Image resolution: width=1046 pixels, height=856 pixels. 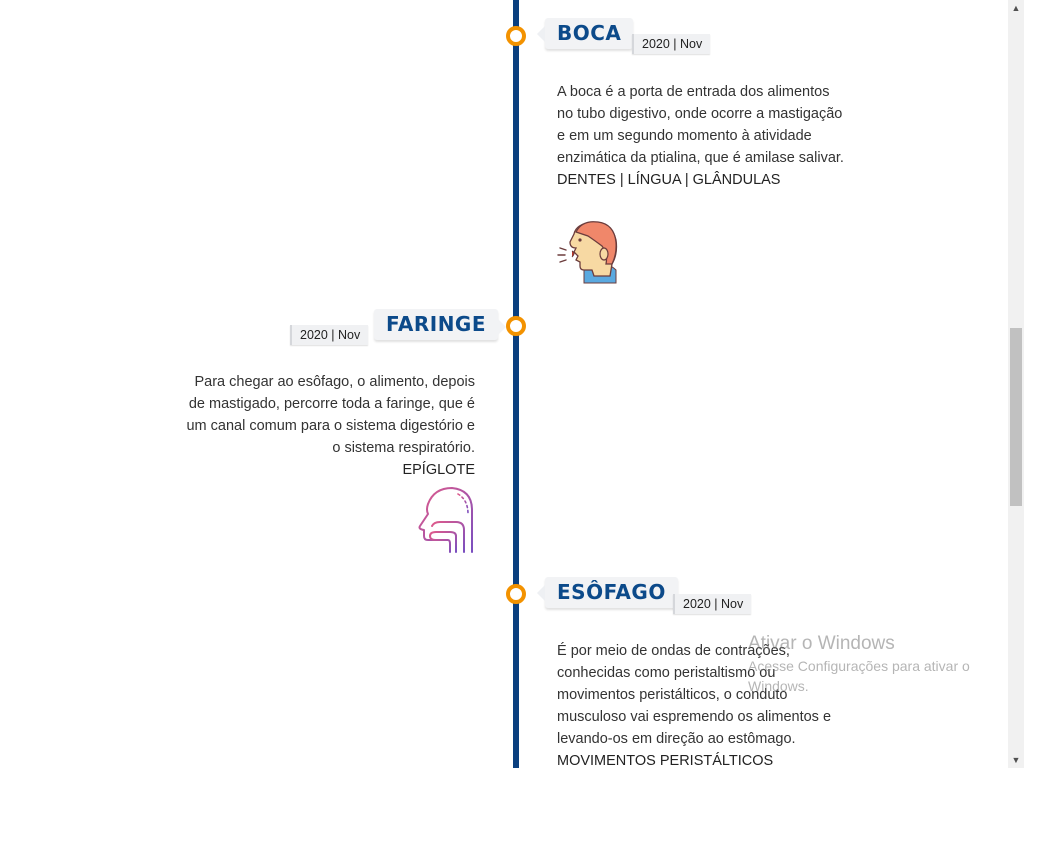 What do you see at coordinates (516, 384) in the screenshot?
I see `timeline-line` at bounding box center [516, 384].